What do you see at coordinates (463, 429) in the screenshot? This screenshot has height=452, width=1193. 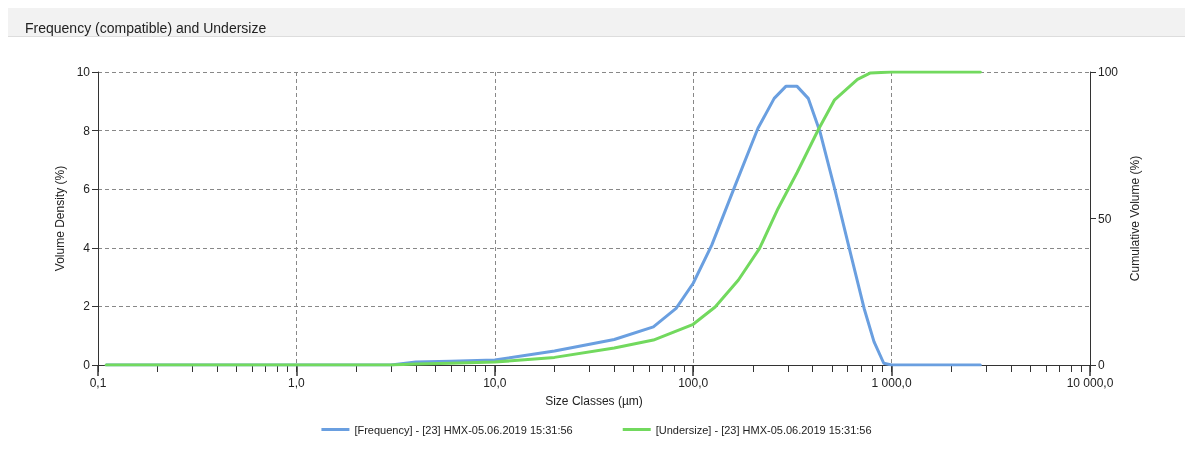 I see `legend-label: [Frequency] - [23] HMX-05.06.2019 15:31:56` at bounding box center [463, 429].